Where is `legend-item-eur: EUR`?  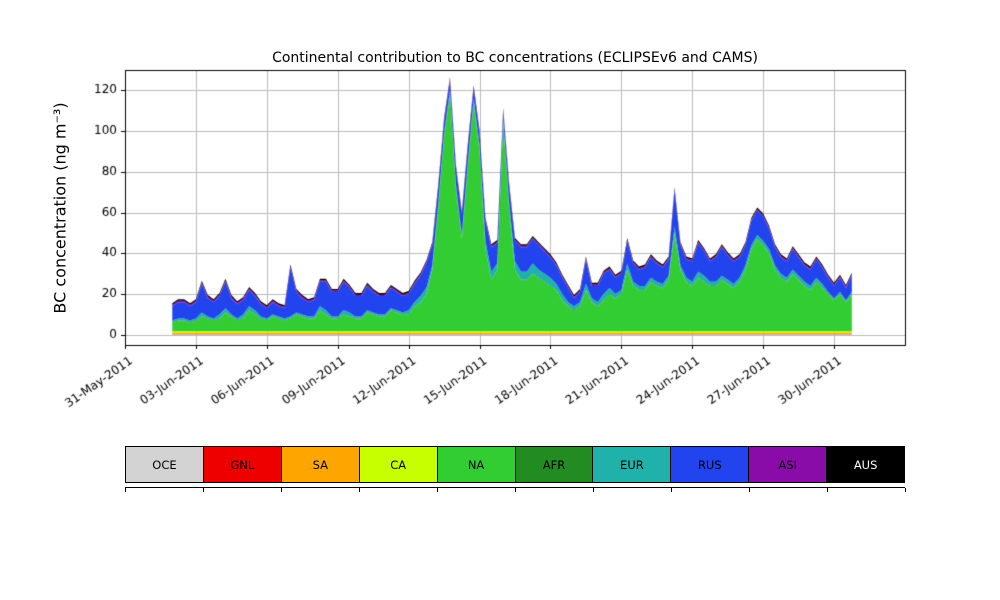 legend-item-eur: EUR is located at coordinates (632, 464).